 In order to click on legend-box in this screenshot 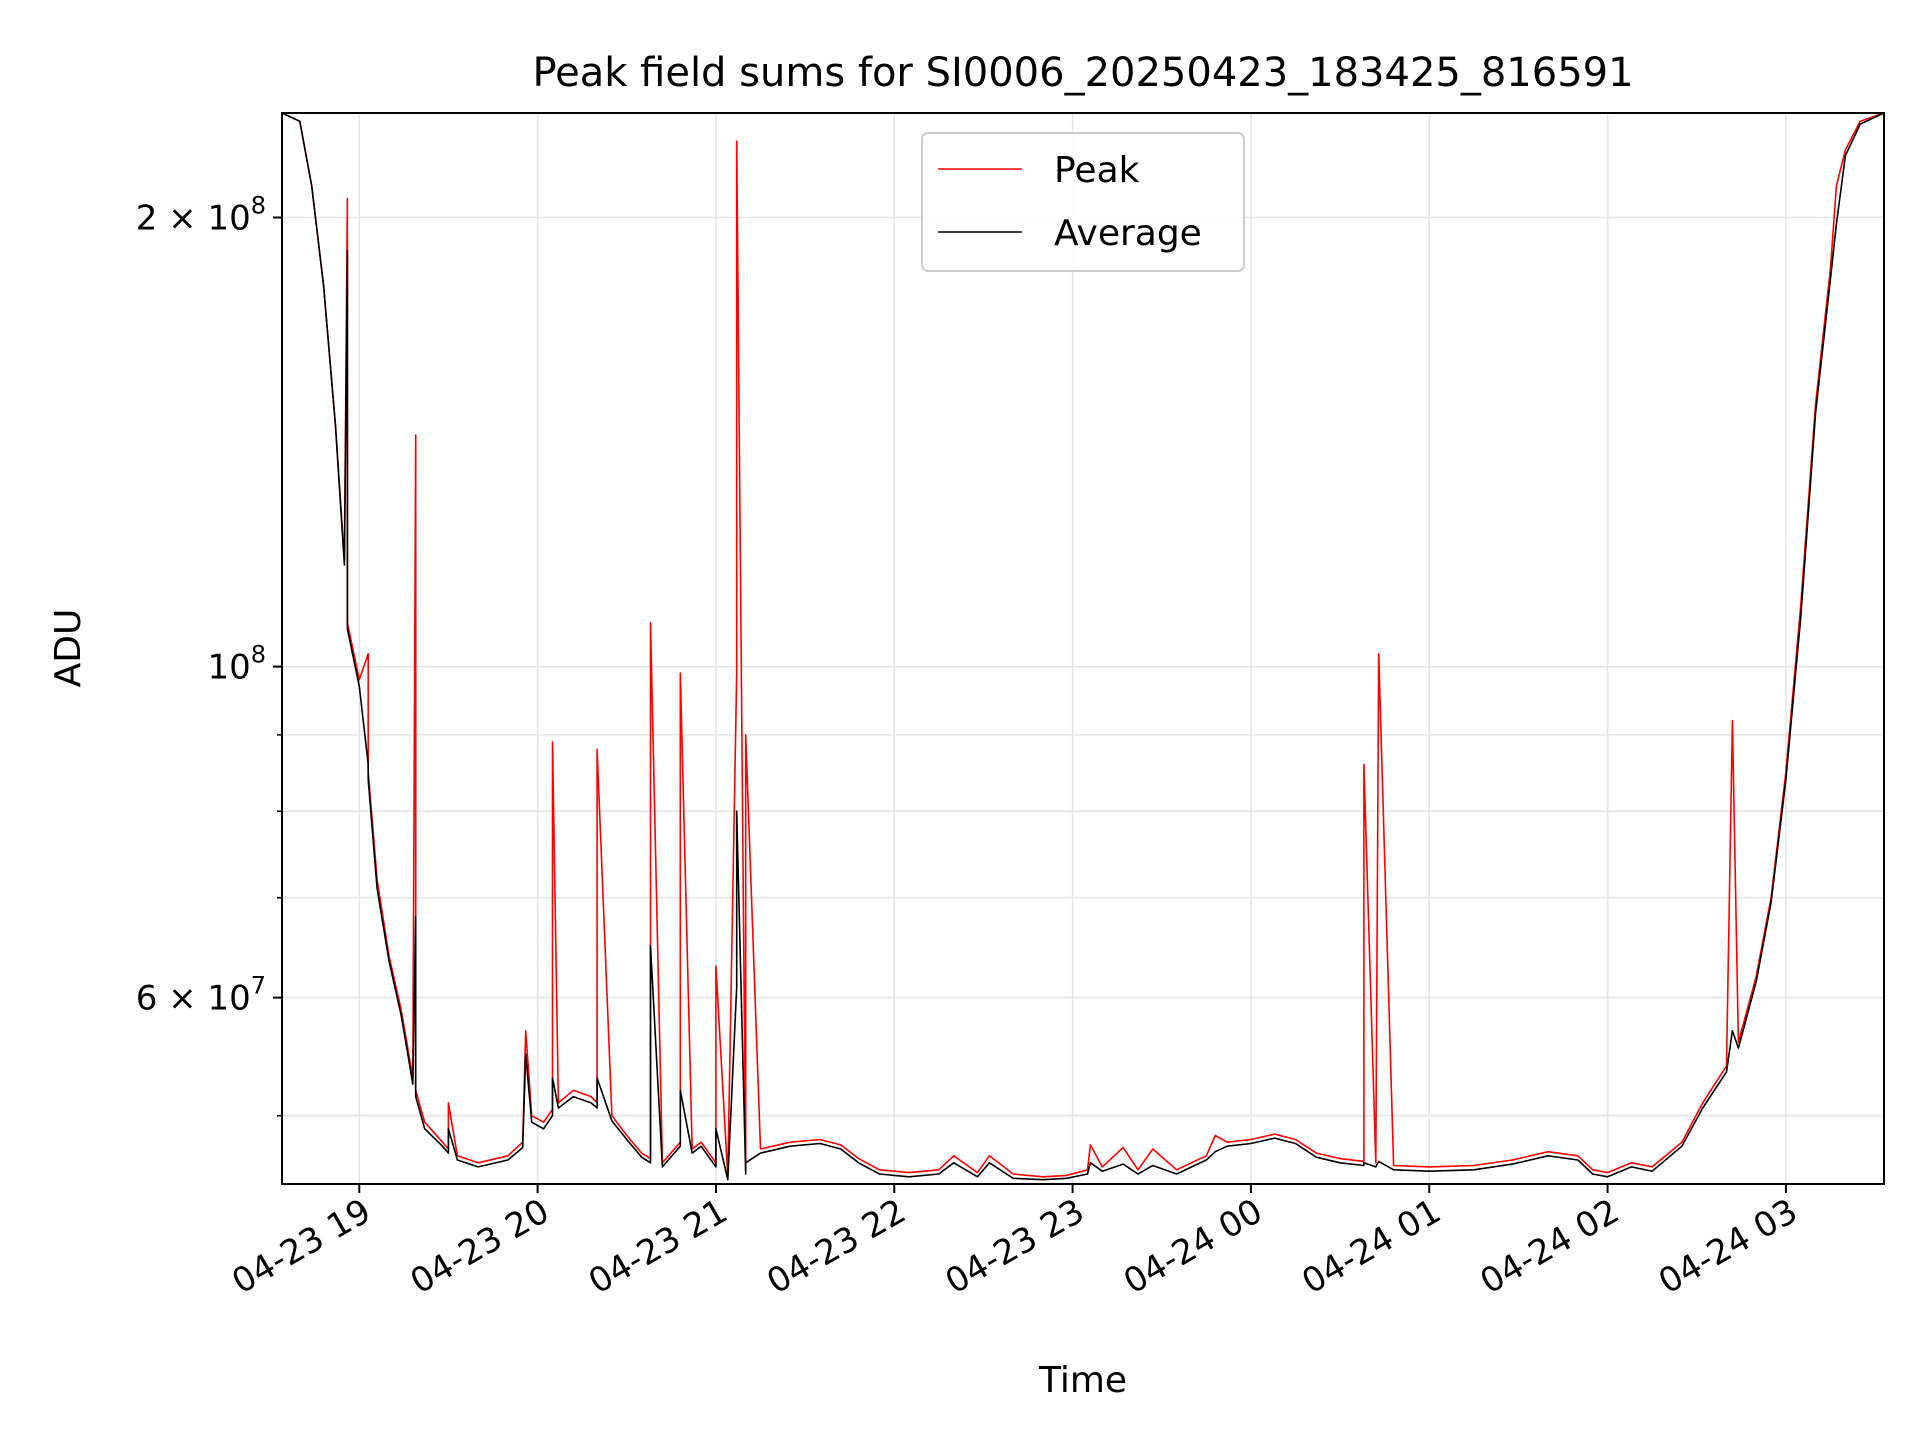, I will do `click(1083, 202)`.